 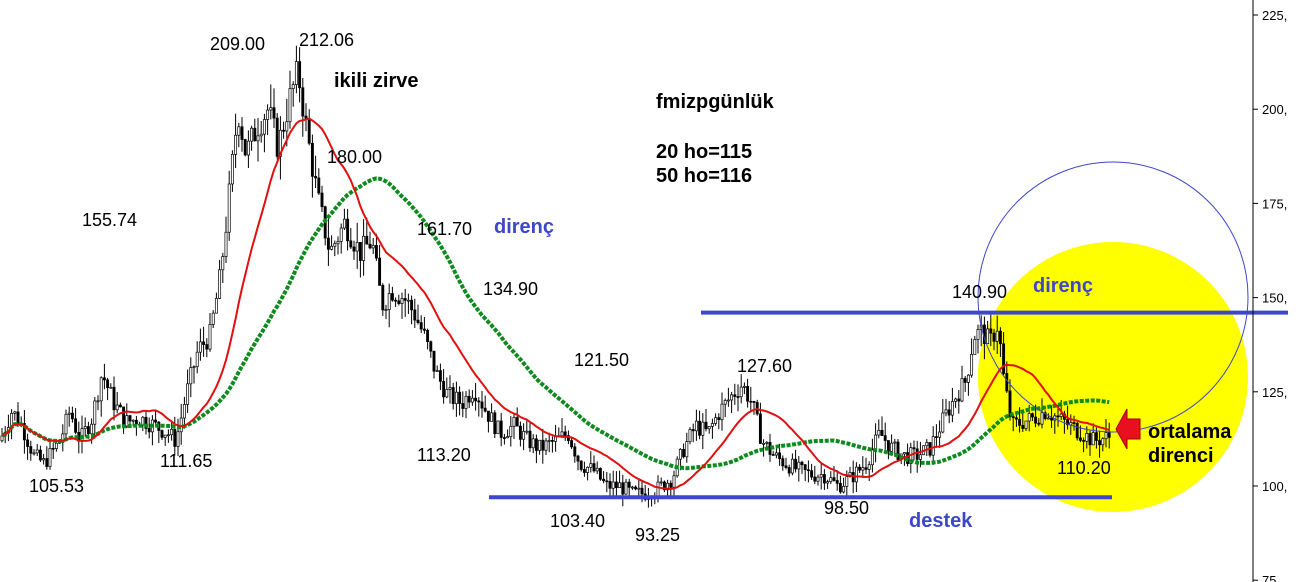 What do you see at coordinates (1113, 297) in the screenshot?
I see `highlight-circle-outline` at bounding box center [1113, 297].